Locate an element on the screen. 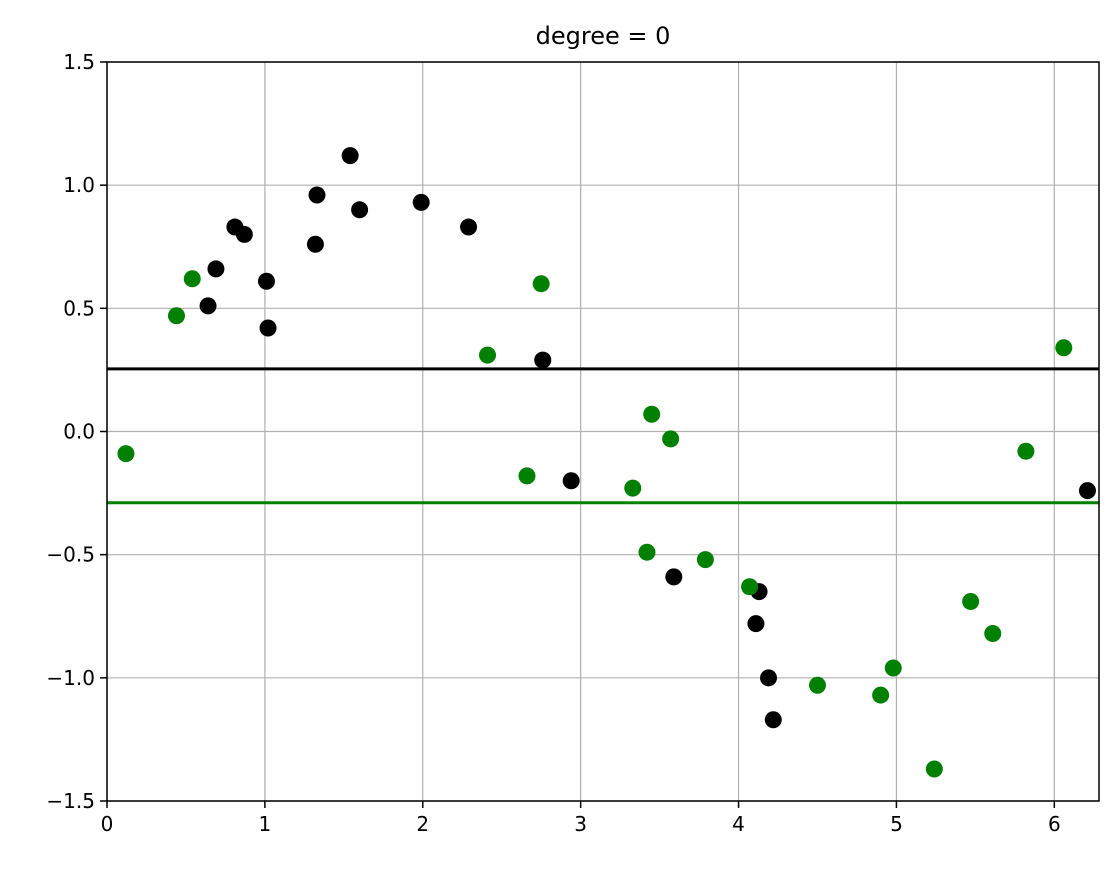 The image size is (1118, 869). x-tick-label: 6 is located at coordinates (1054, 824).